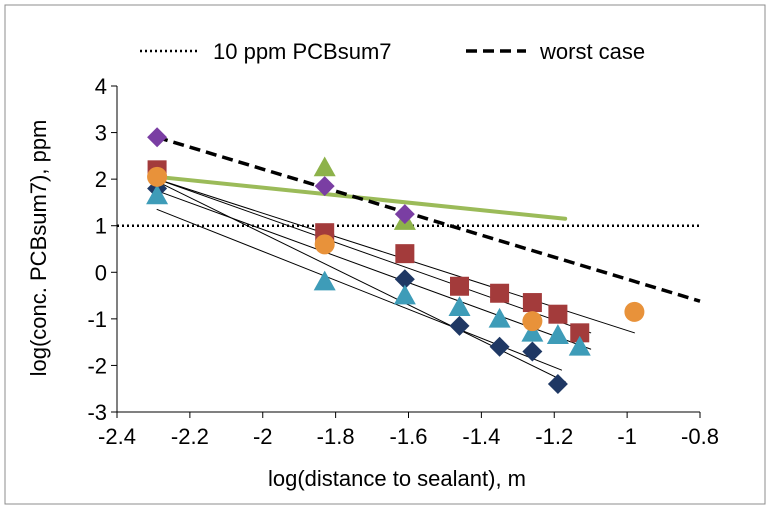 The image size is (771, 509). What do you see at coordinates (336, 436) in the screenshot?
I see `x-tick-label: -1.8` at bounding box center [336, 436].